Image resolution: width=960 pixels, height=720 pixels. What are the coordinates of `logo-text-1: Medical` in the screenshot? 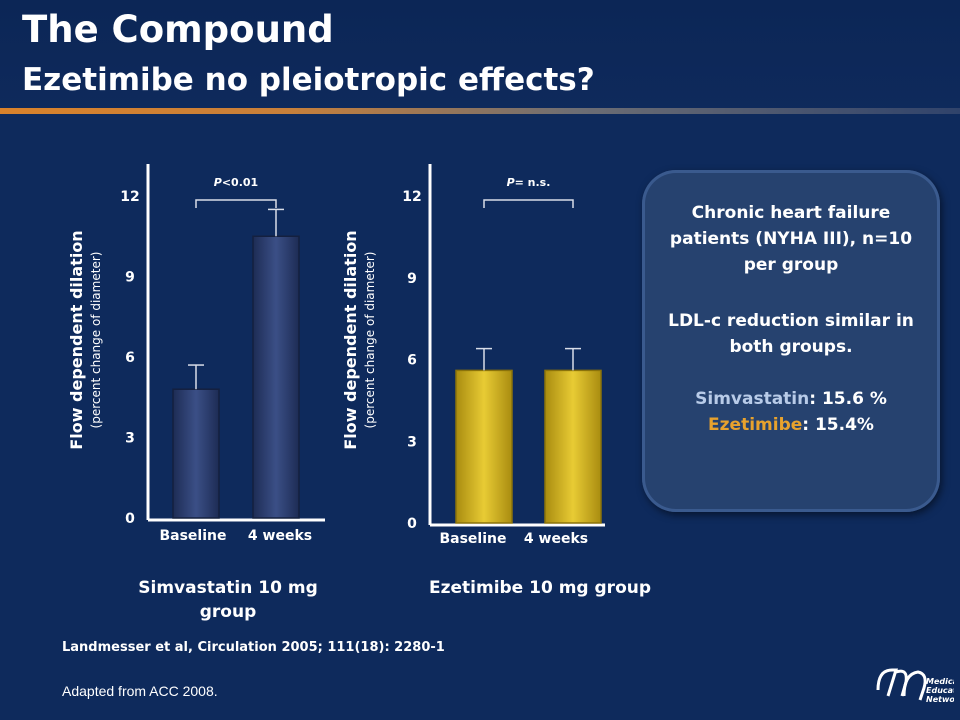 It's located at (940, 681).